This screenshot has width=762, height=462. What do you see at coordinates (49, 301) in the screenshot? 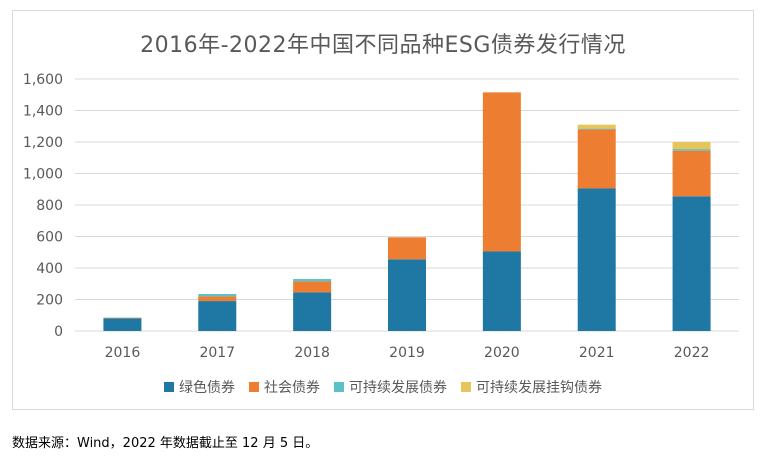
I see `y-tick-label: 200` at bounding box center [49, 301].